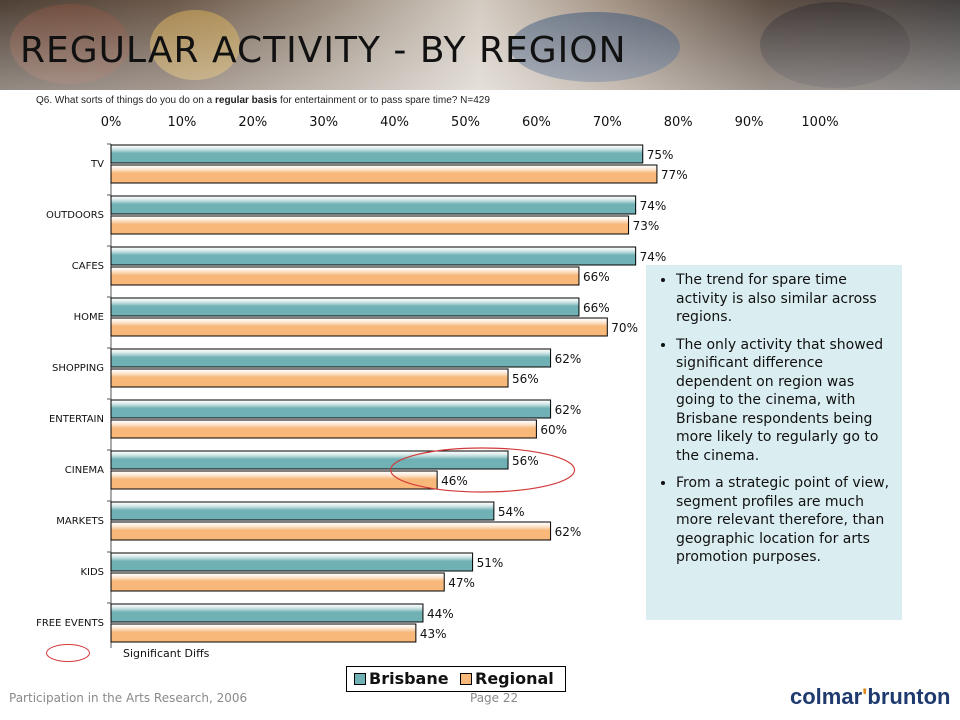 The image size is (960, 720). I want to click on logo-text-right: brunton, so click(909, 696).